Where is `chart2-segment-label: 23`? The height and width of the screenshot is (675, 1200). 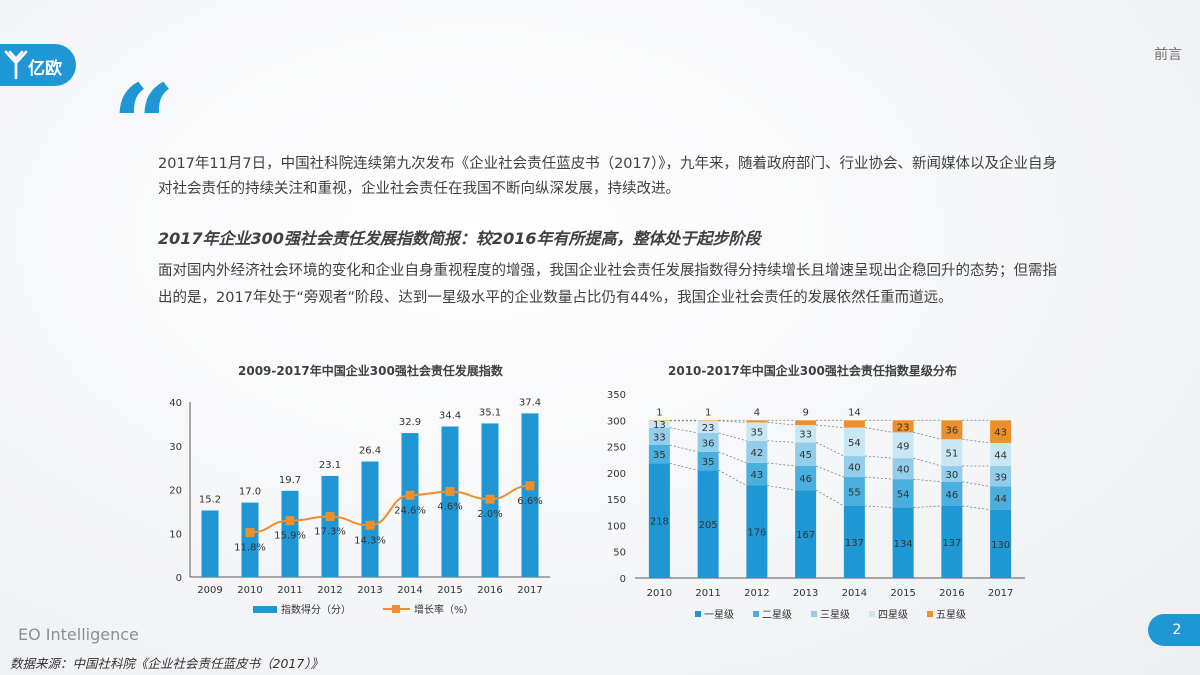
chart2-segment-label: 23 is located at coordinates (708, 428).